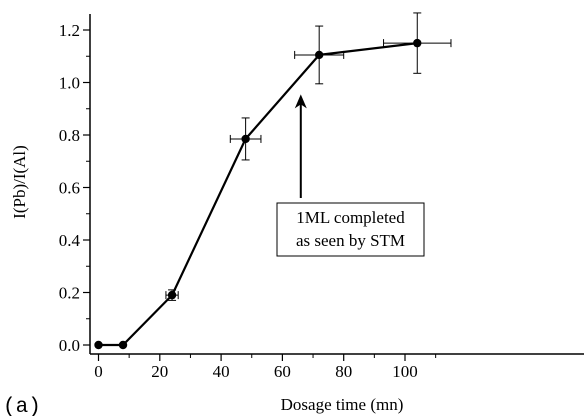 The height and width of the screenshot is (416, 584). What do you see at coordinates (22, 406) in the screenshot?
I see `panel-label: (a)` at bounding box center [22, 406].